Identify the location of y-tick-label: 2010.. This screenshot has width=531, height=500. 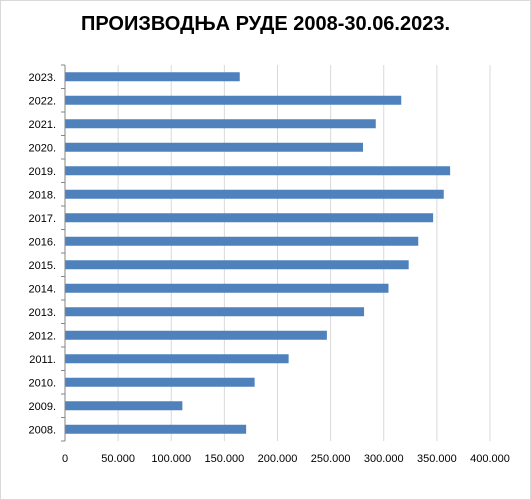
(42, 383).